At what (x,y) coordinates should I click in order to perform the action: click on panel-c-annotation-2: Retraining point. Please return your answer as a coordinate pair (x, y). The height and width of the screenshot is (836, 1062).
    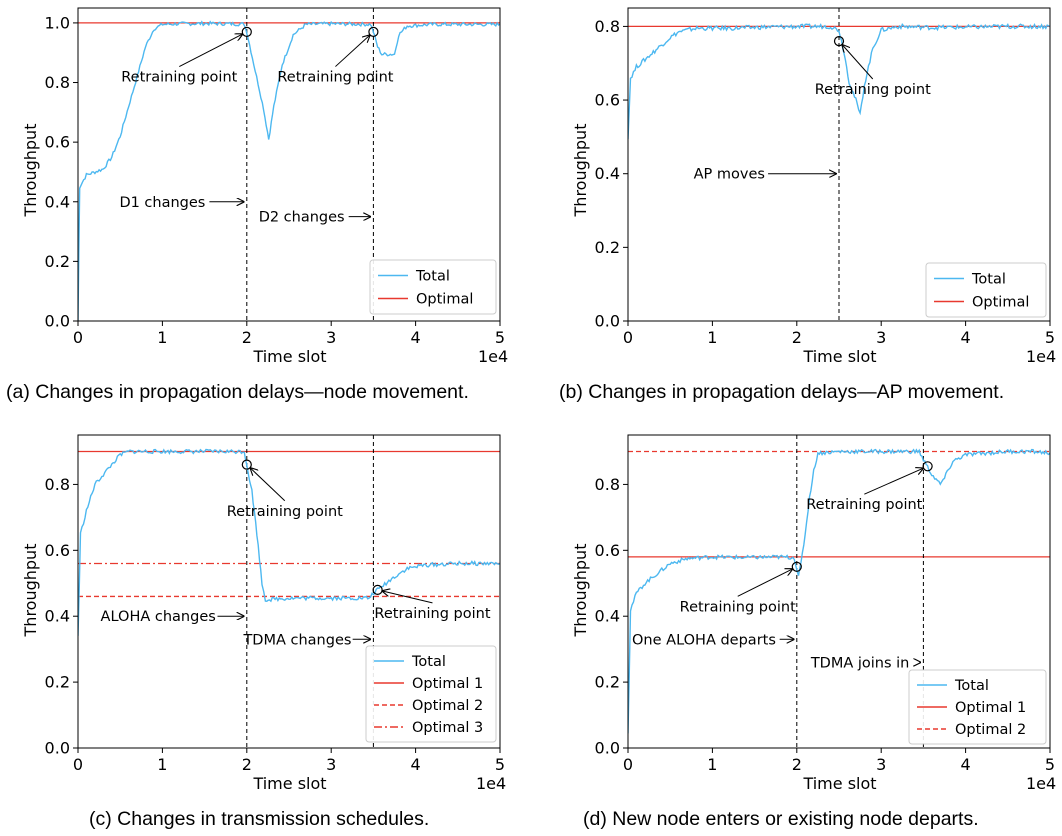
    Looking at the image, I should click on (432, 614).